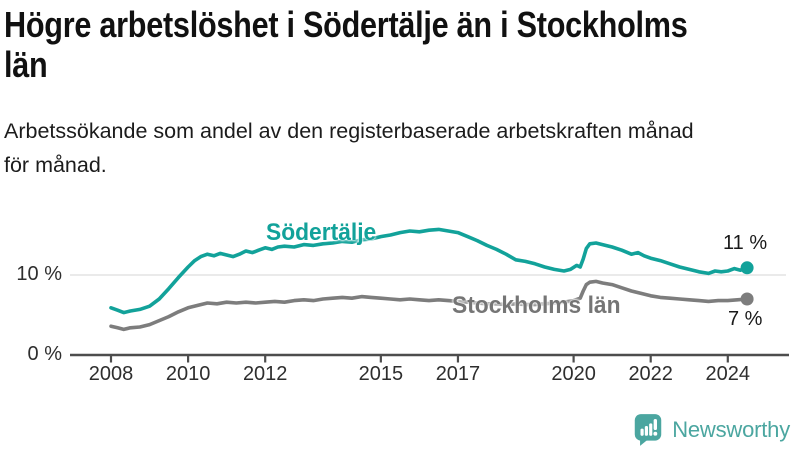 This screenshot has width=800, height=450. Describe the element at coordinates (321, 232) in the screenshot. I see `series-label-sodertalje: Södertälje` at that location.